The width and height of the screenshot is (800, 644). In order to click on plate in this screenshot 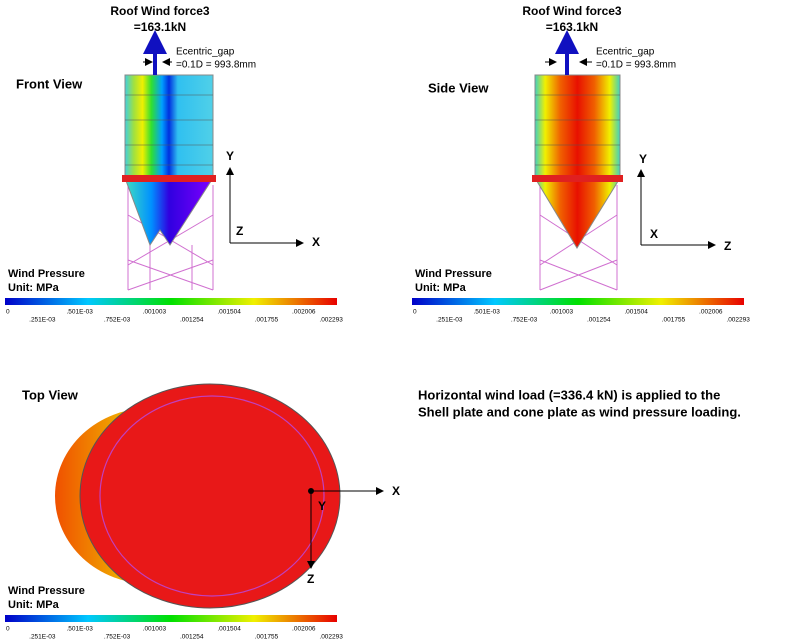, I will do `click(210, 496)`.